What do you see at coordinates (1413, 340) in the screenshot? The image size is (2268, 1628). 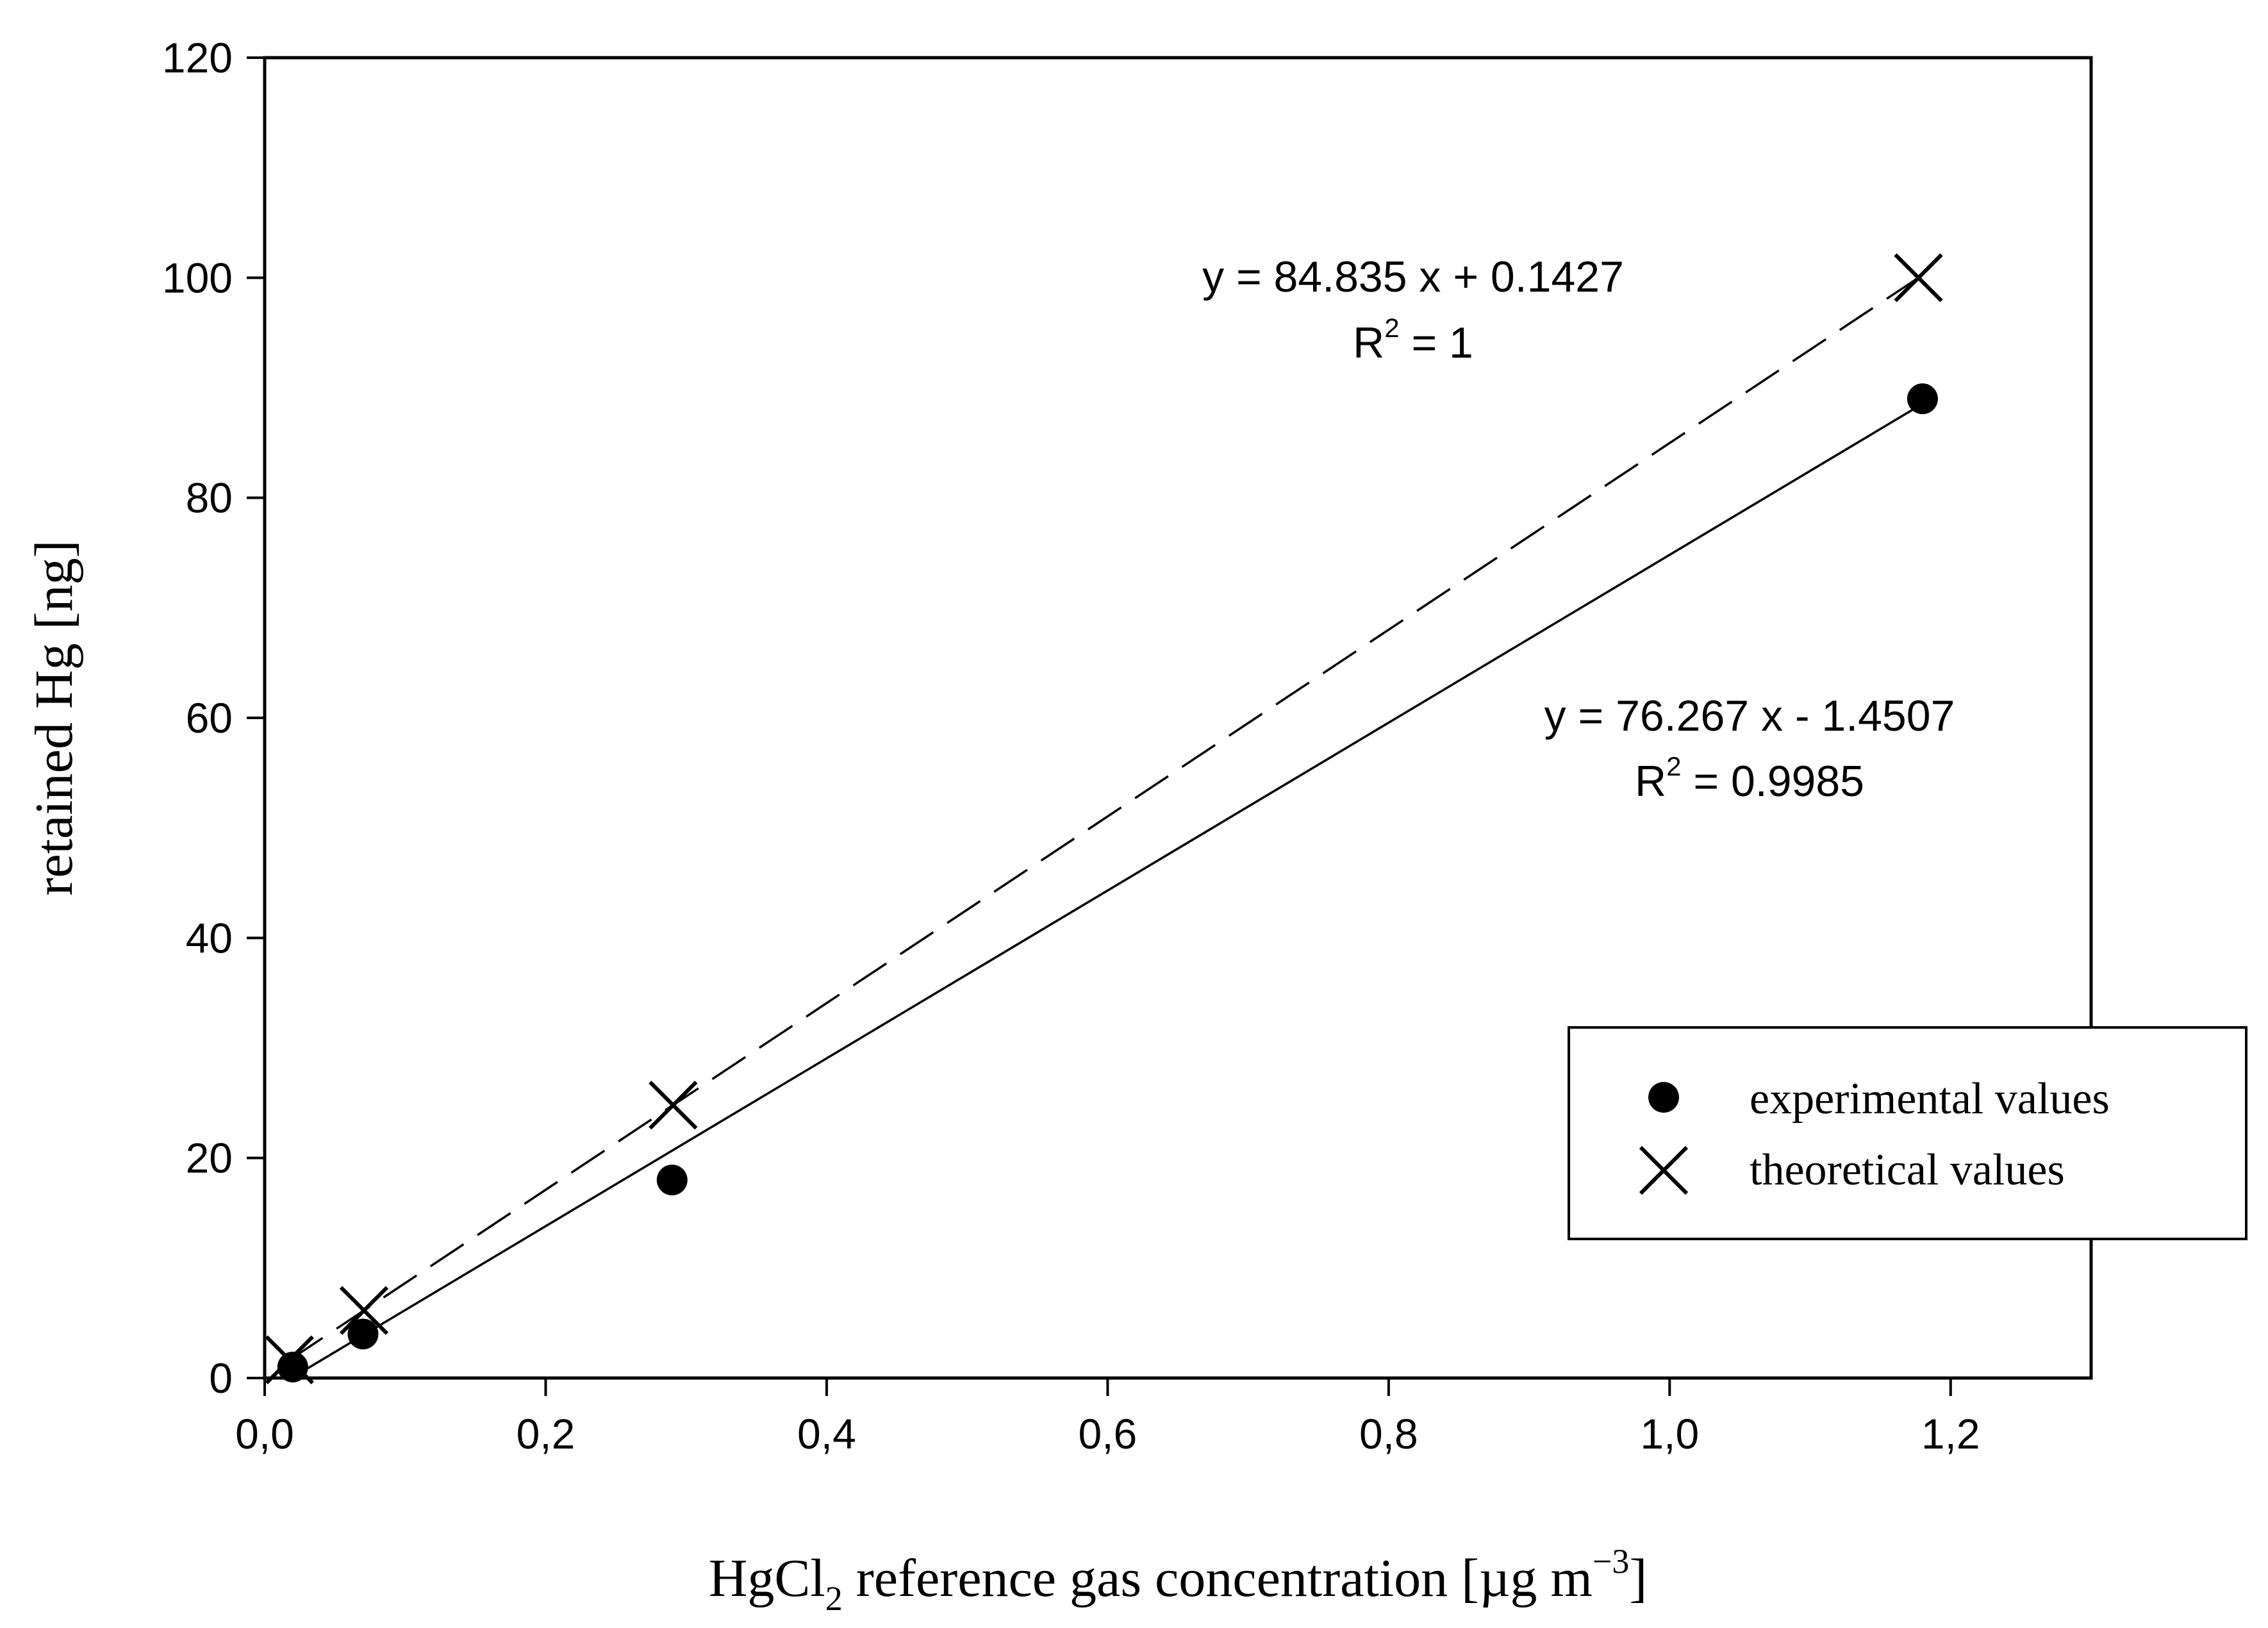 I see `theoretical-r2: R2 = 1` at bounding box center [1413, 340].